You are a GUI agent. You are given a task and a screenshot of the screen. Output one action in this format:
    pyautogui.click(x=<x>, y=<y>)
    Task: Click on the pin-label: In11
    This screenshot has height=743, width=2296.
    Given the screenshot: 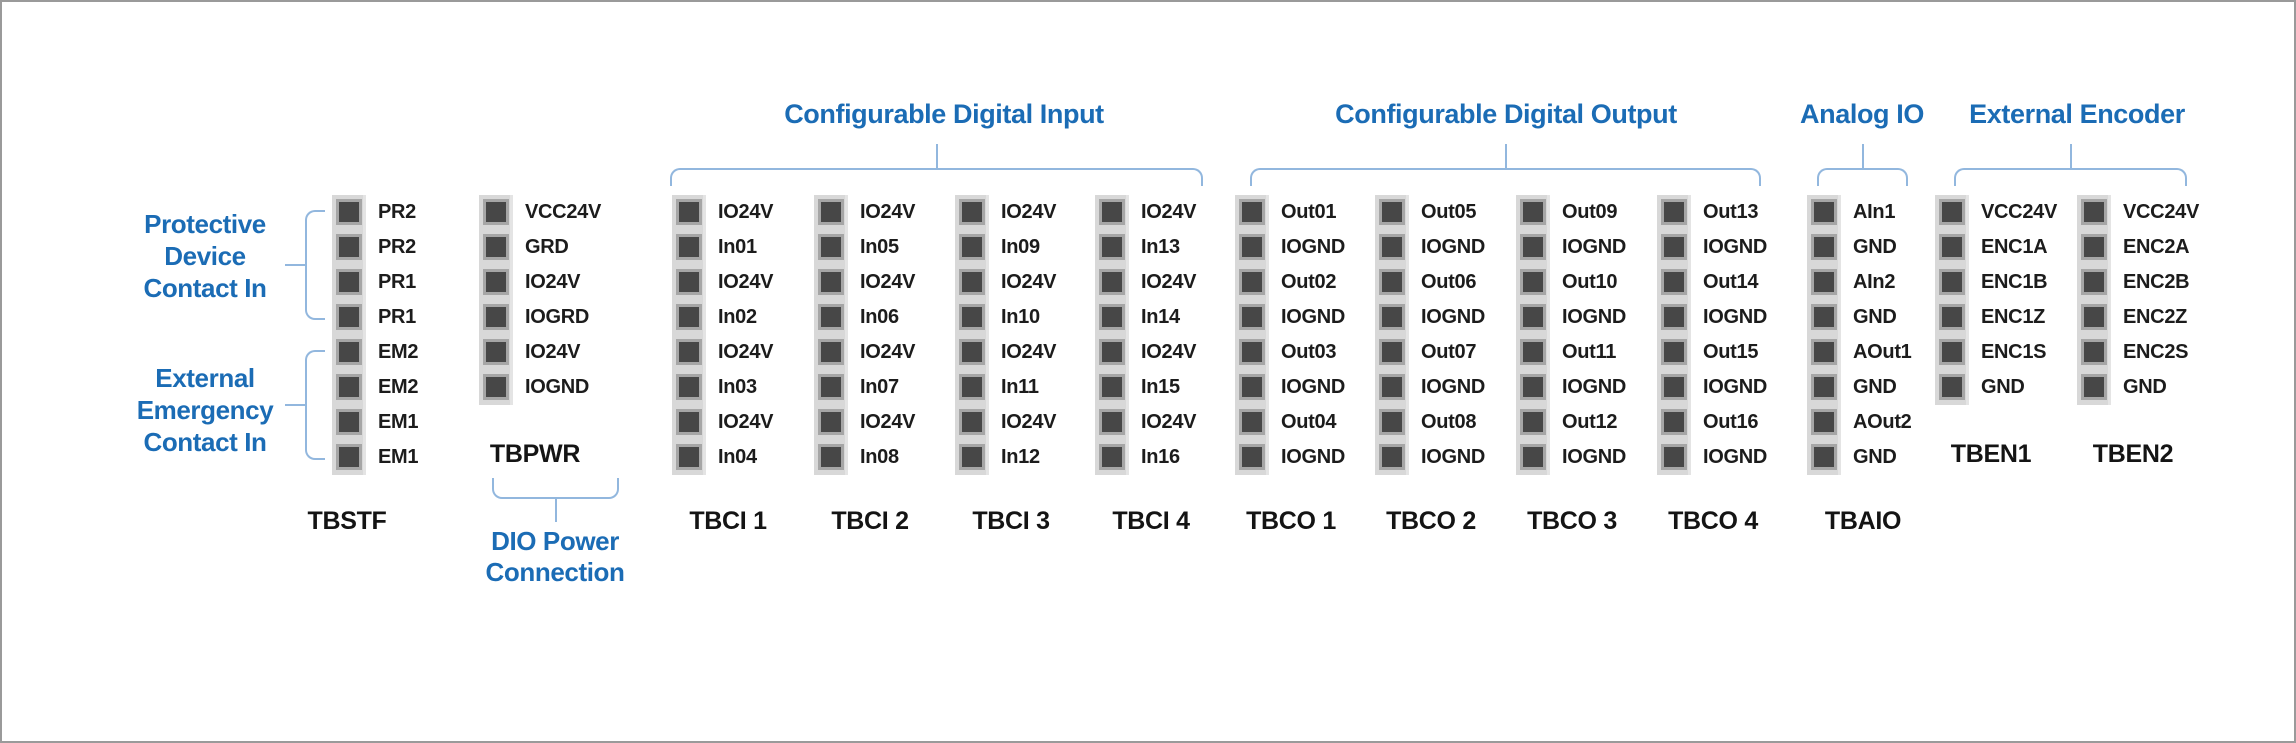 What is the action you would take?
    pyautogui.click(x=1020, y=387)
    